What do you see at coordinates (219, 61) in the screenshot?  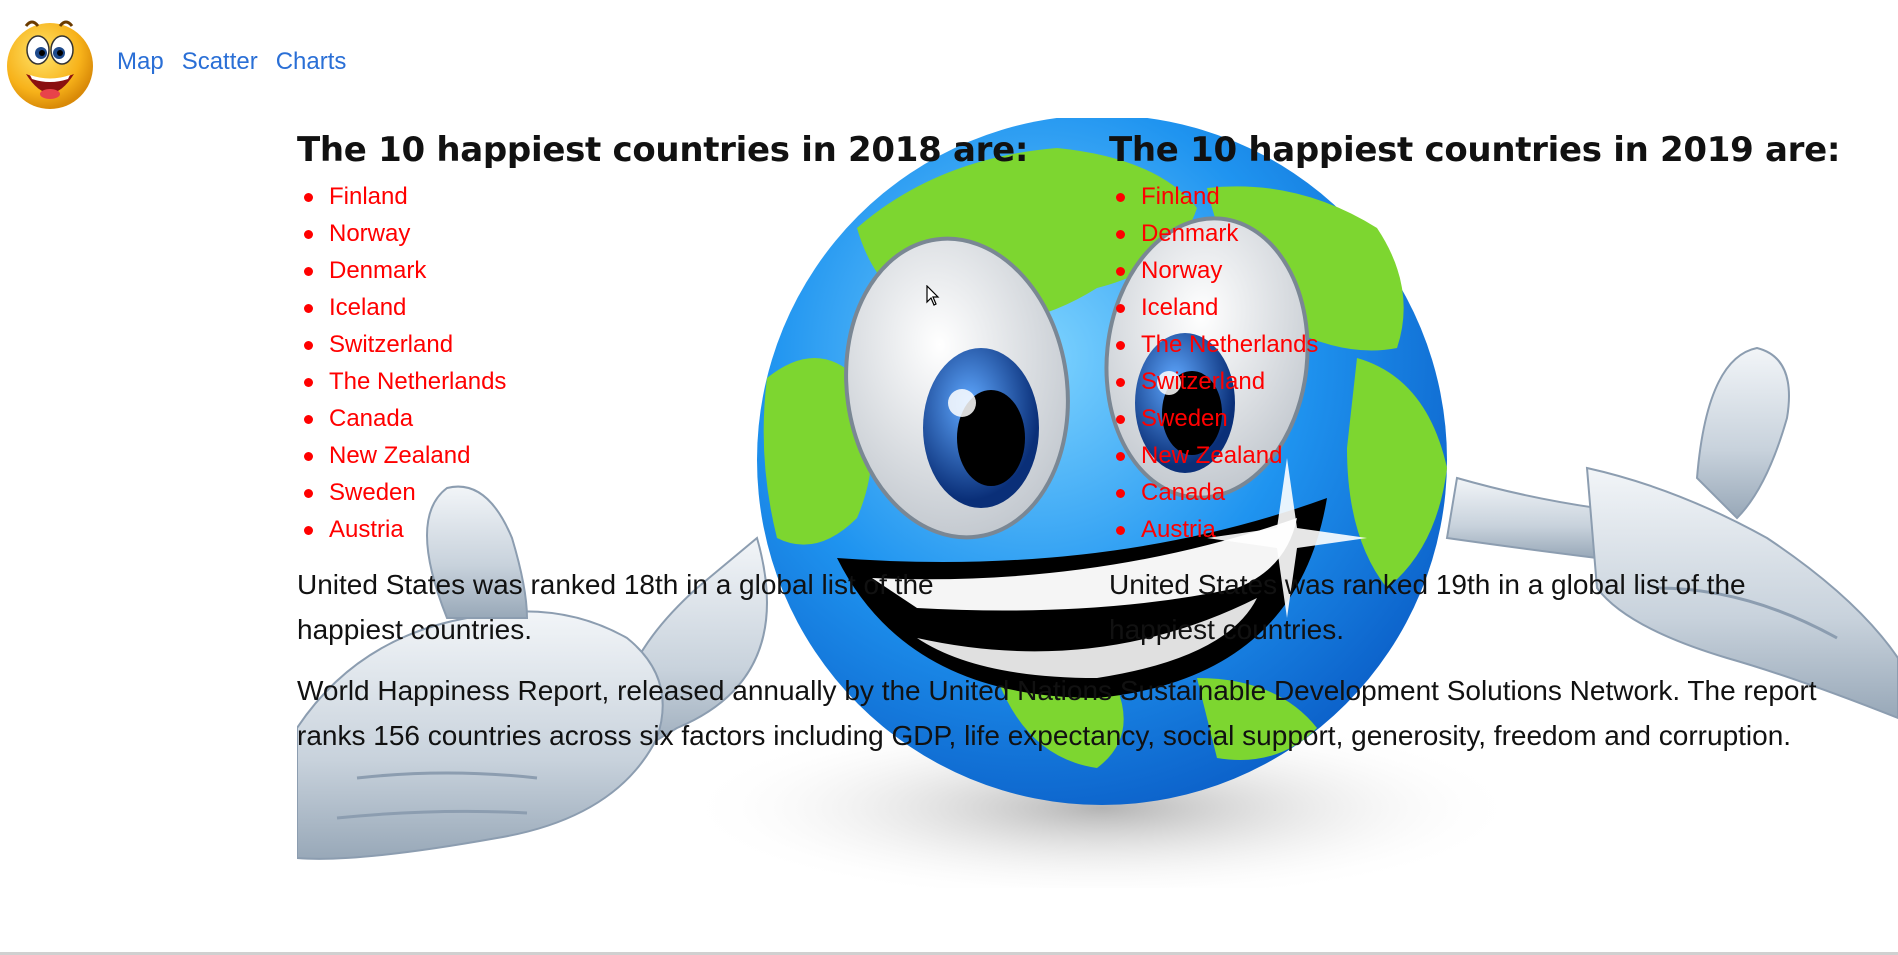 I see `nav-link-scatter: Scatter` at bounding box center [219, 61].